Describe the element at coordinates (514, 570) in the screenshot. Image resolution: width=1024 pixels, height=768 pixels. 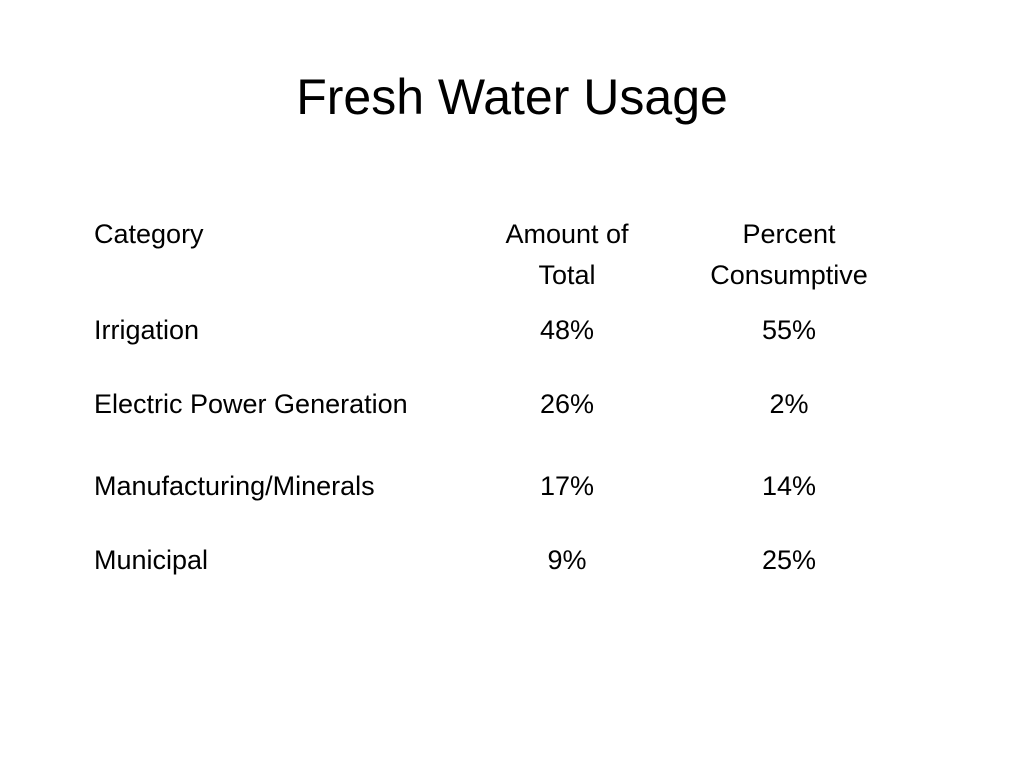
I see `table-row: Municipal 9% 25%` at that location.